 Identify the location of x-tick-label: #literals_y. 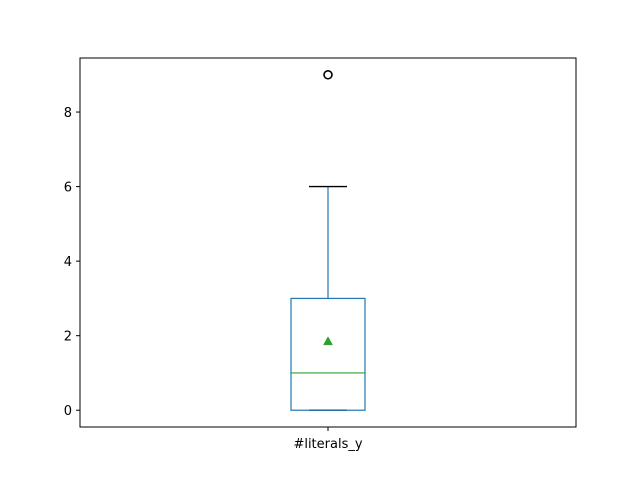
(327, 444).